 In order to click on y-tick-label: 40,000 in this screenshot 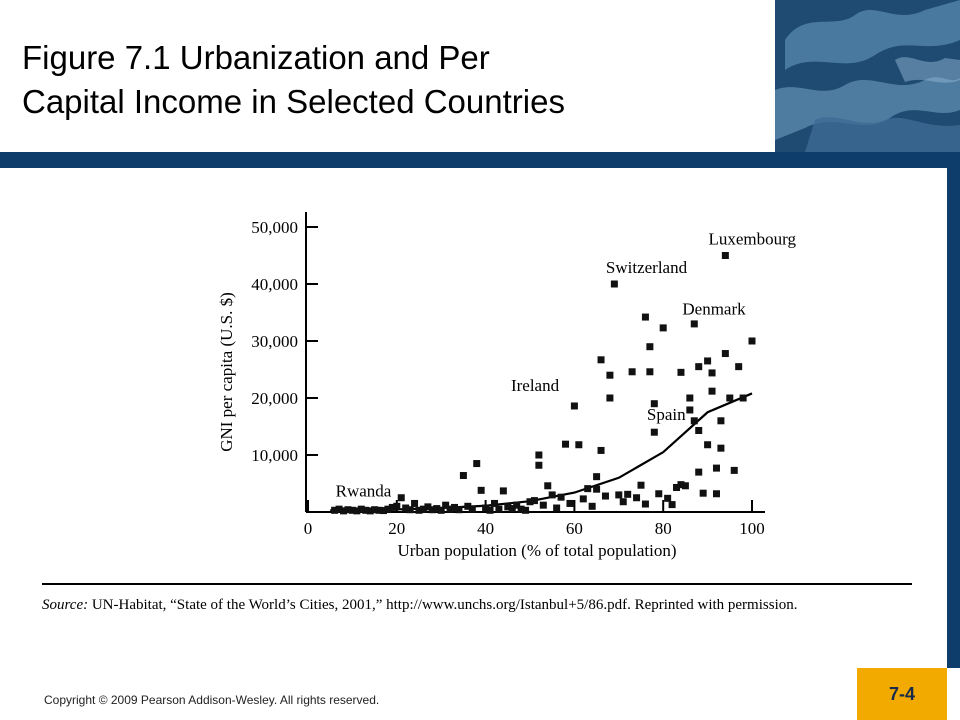, I will do `click(274, 284)`.